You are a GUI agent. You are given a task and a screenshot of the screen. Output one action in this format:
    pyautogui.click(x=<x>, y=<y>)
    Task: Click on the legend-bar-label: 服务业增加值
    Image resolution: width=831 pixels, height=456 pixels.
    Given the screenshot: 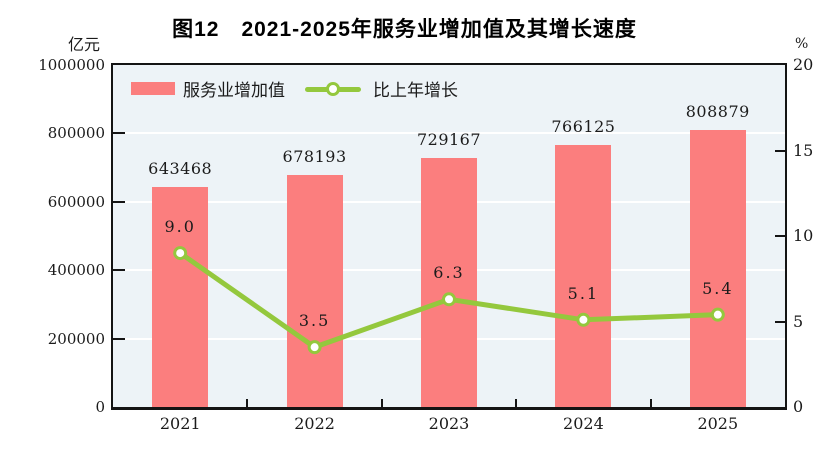 What is the action you would take?
    pyautogui.click(x=234, y=90)
    